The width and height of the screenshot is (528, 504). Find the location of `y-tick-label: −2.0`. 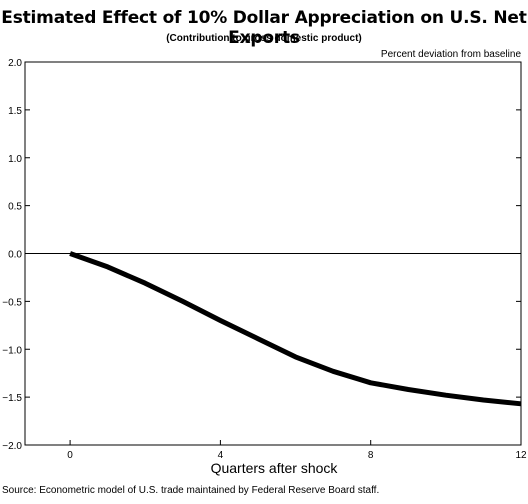

y-tick-label: −2.0 is located at coordinates (12, 446).